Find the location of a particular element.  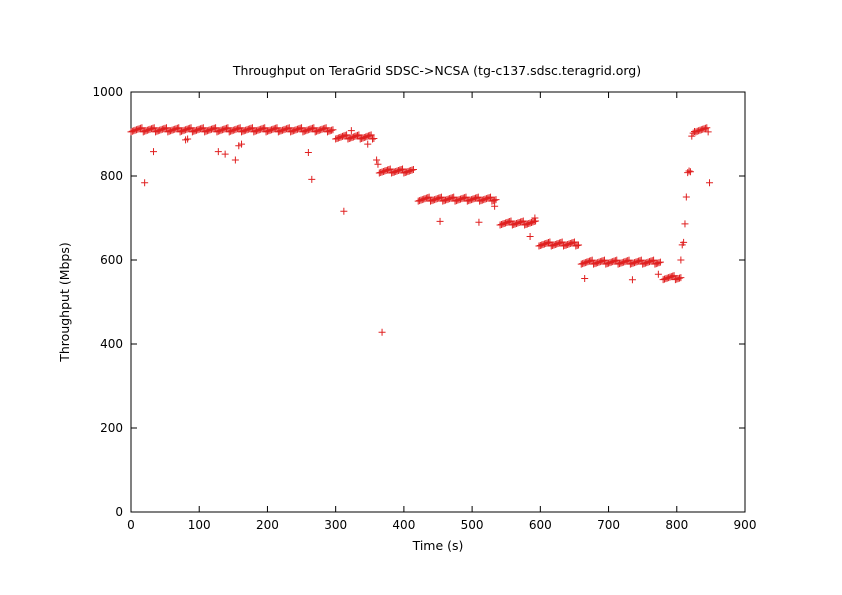

y-tick-label: 600 is located at coordinates (111, 260).